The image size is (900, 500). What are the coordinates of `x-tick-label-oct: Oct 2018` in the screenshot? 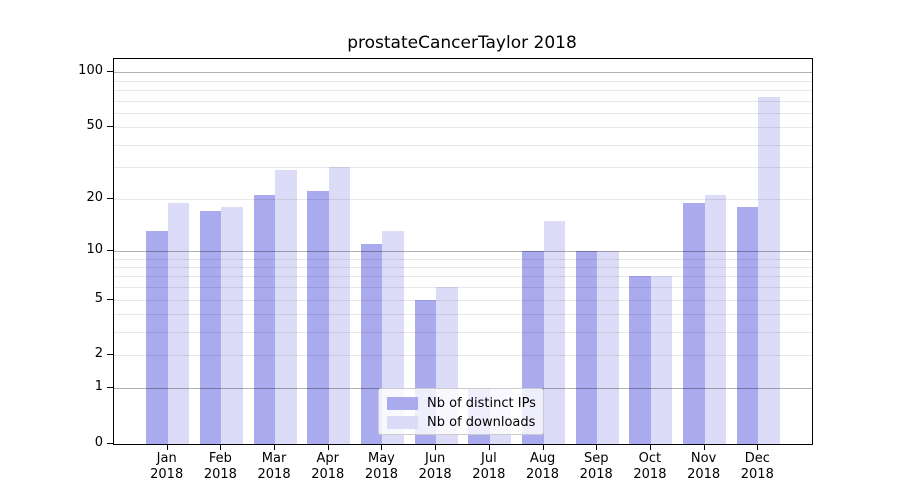 It's located at (650, 466).